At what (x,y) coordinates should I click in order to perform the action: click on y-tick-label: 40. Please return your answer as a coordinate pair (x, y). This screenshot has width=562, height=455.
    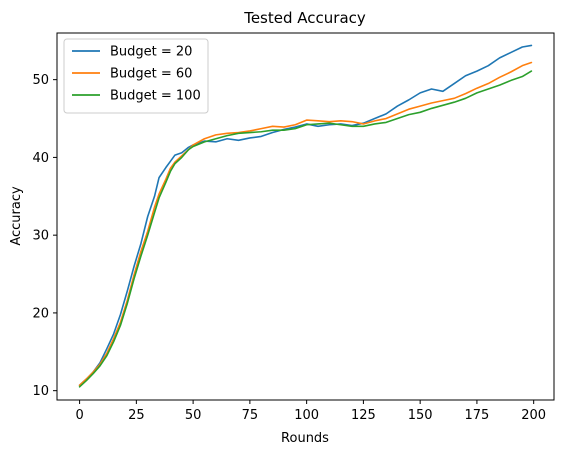
    Looking at the image, I should click on (40, 158).